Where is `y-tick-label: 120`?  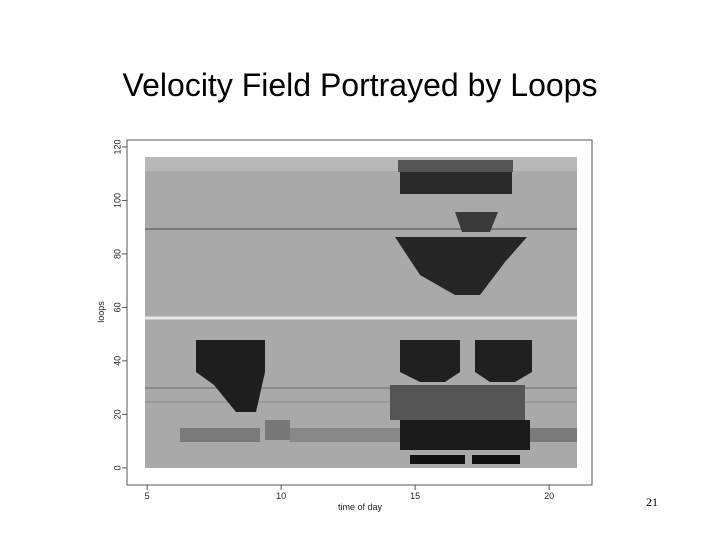 y-tick-label: 120 is located at coordinates (117, 146).